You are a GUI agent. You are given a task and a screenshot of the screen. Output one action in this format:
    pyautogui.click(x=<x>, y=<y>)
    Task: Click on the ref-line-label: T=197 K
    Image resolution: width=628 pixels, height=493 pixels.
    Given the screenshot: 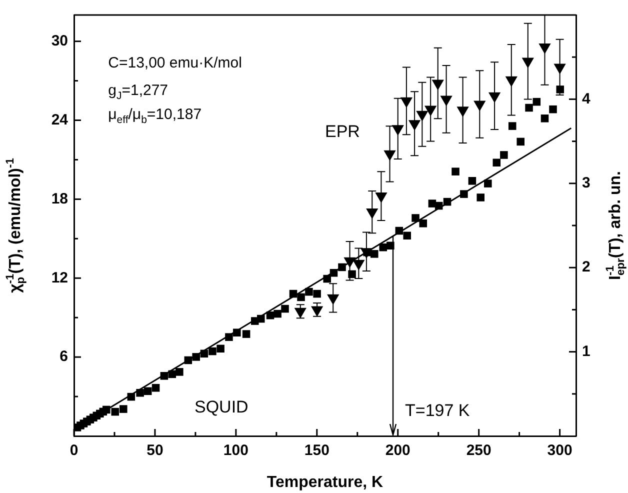 What is the action you would take?
    pyautogui.click(x=437, y=410)
    